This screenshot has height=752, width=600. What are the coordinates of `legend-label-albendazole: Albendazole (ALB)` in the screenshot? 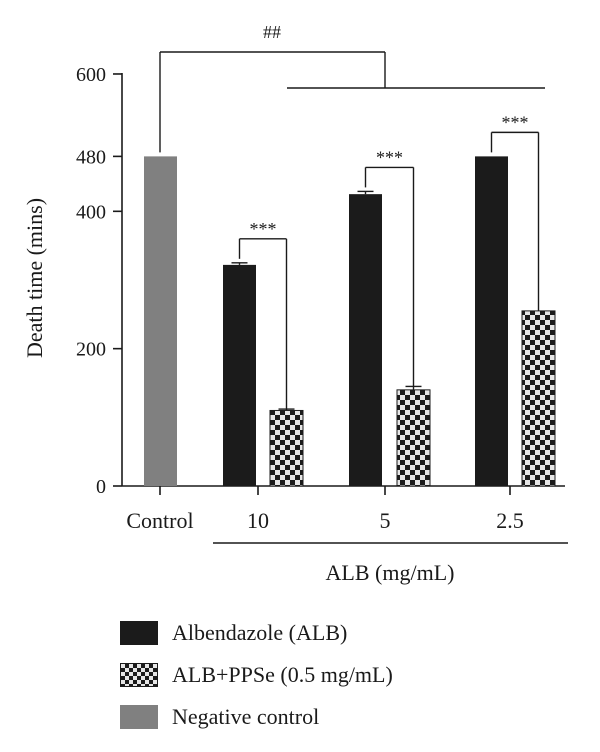 It's located at (260, 632).